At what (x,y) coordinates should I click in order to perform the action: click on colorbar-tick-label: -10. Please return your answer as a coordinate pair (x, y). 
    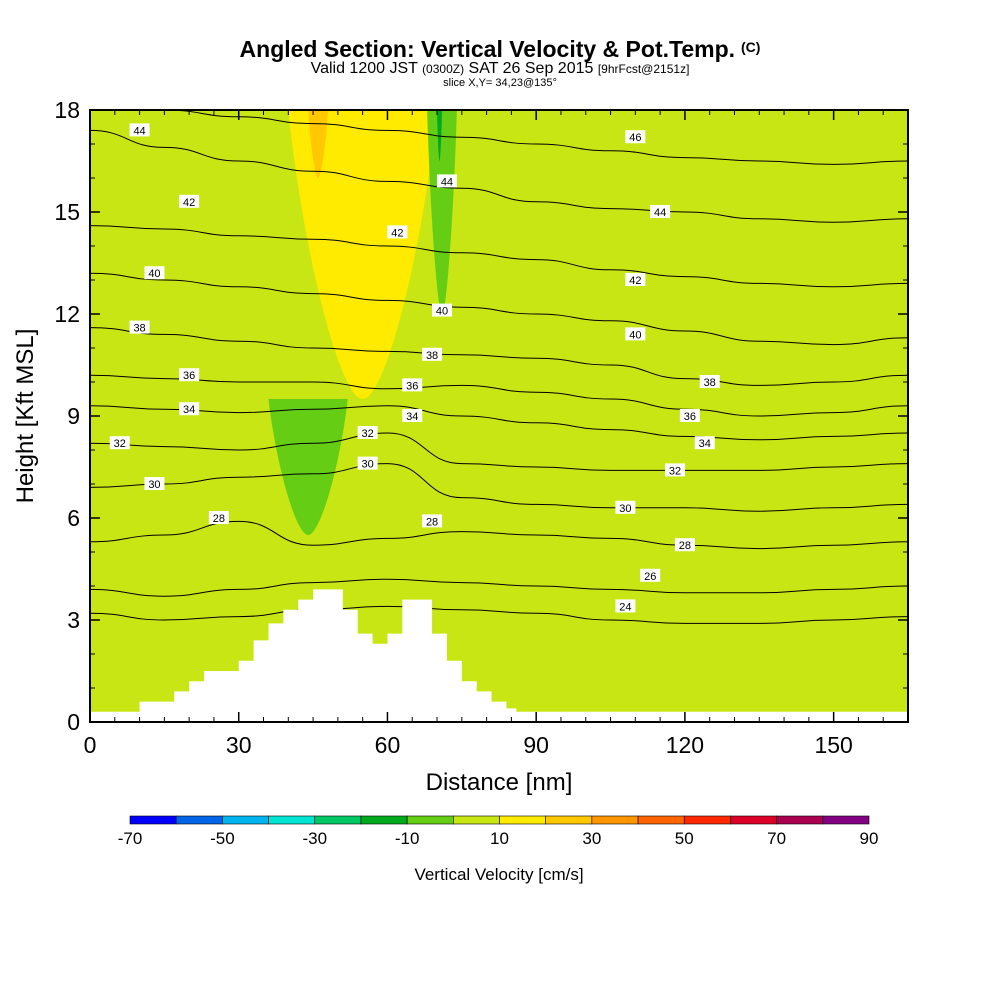
    Looking at the image, I should click on (407, 838).